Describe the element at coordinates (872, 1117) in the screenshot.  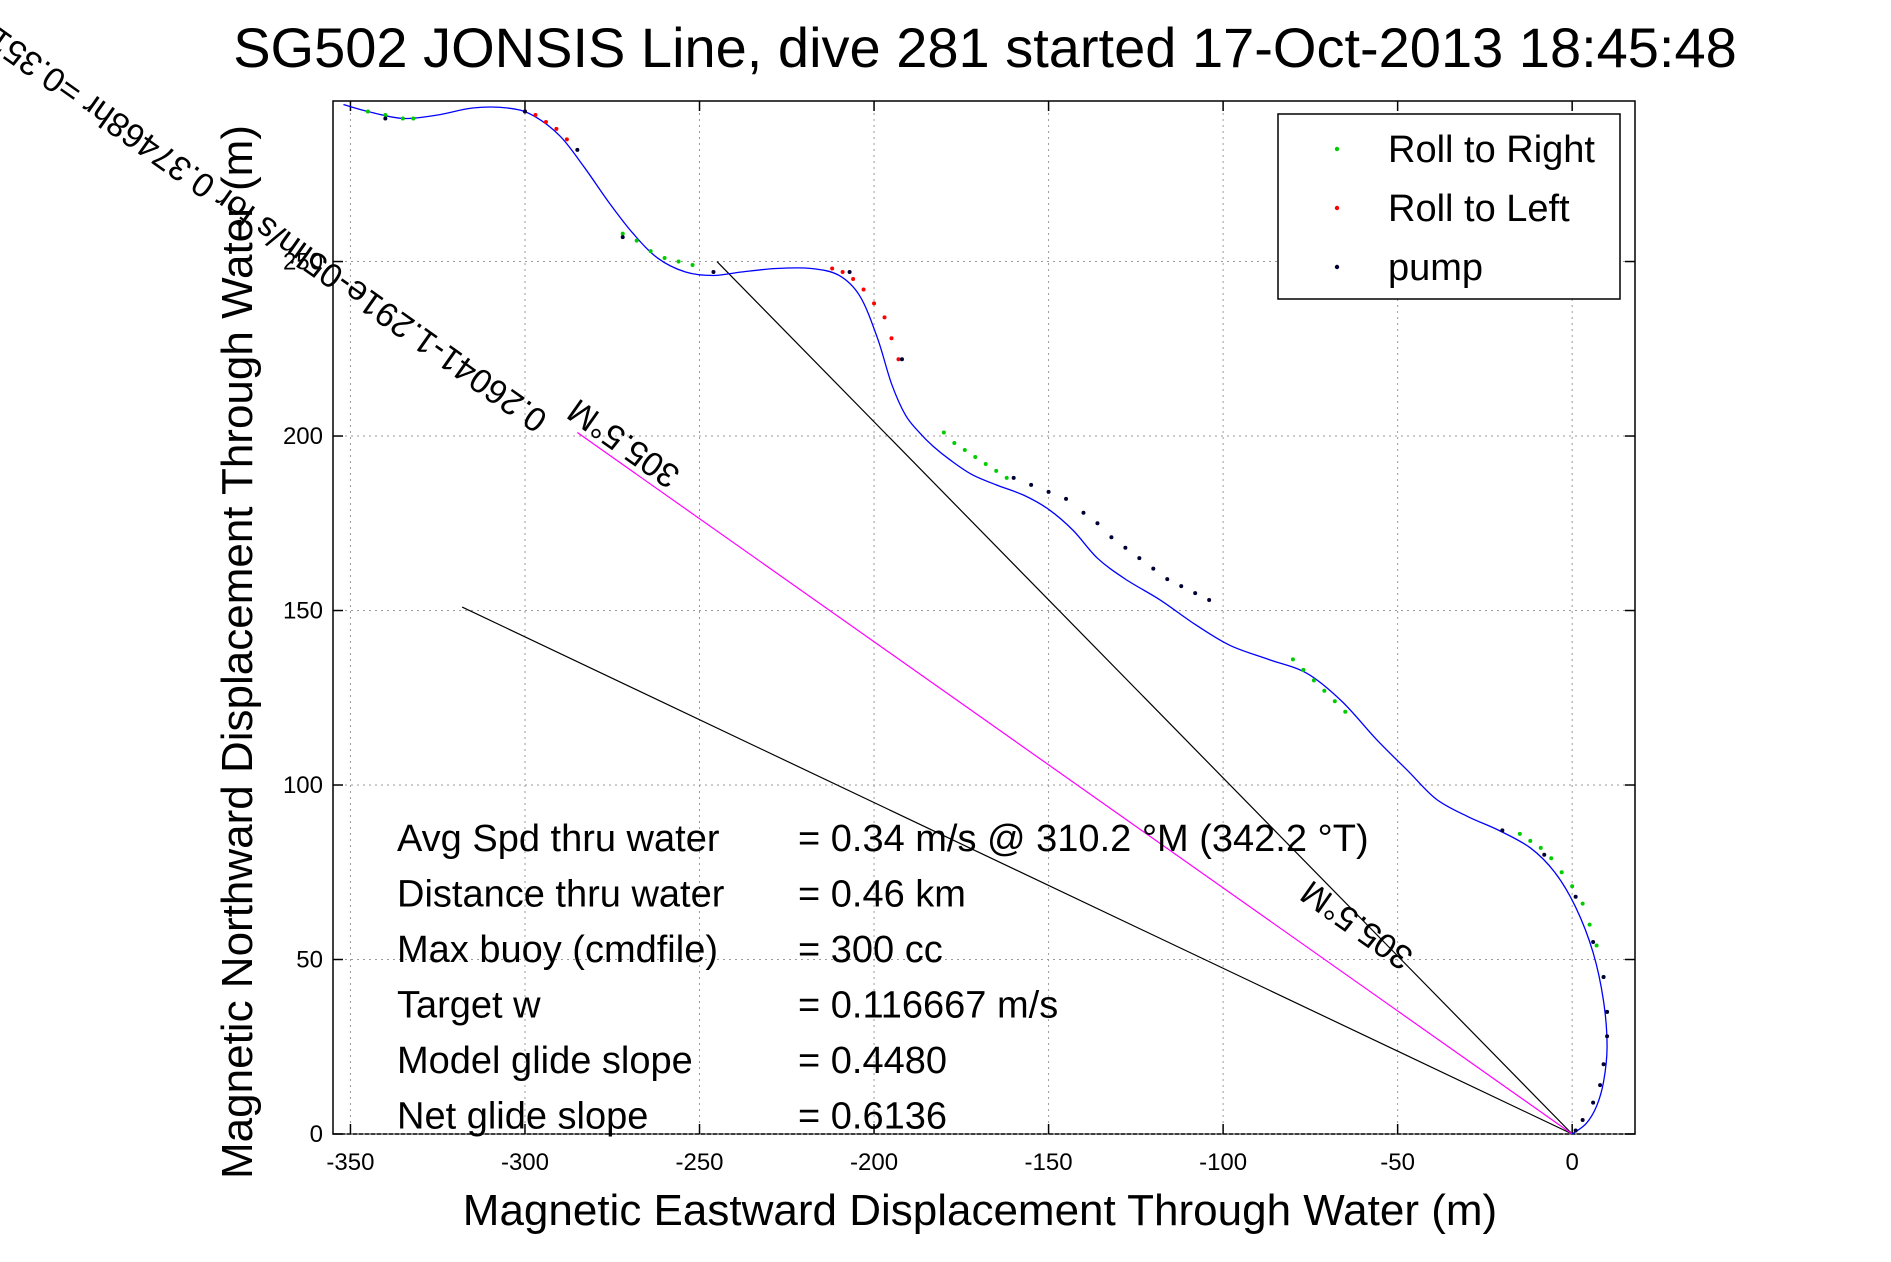
I see `stat-value: = 0.6136` at that location.